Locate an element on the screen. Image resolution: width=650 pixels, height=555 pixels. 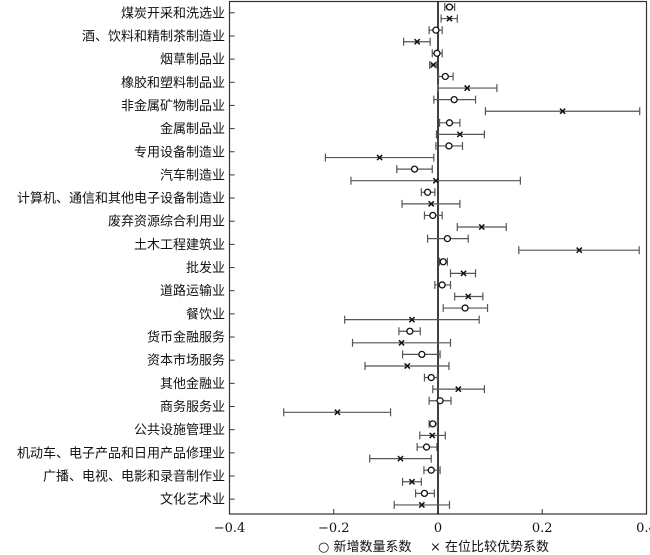
category-label: 商务服务业 is located at coordinates (192, 407).